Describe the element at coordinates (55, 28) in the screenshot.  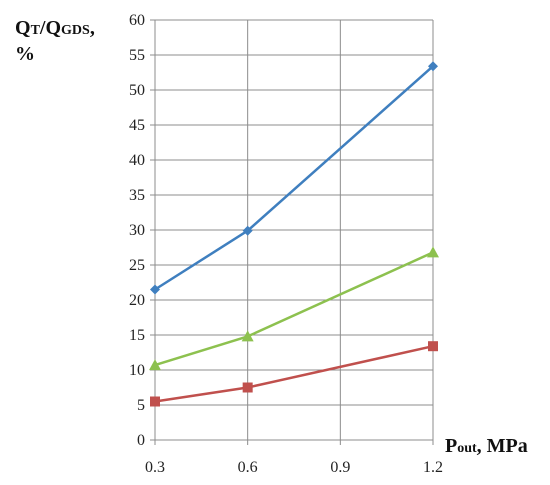
I see `y-axis-title: QT/QGDS,` at that location.